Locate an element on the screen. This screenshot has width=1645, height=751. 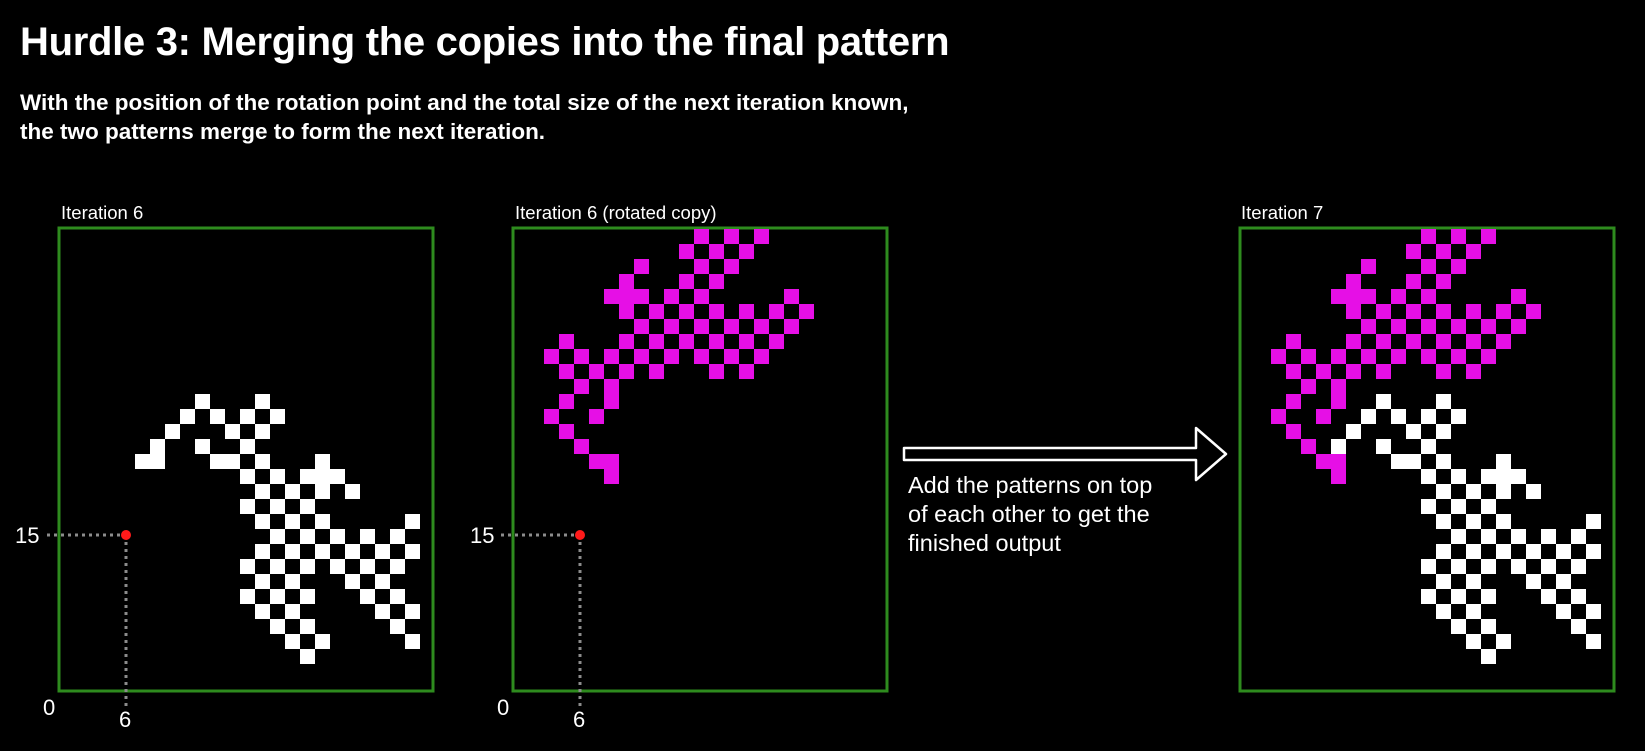
right-arrow-icon is located at coordinates (1065, 454).